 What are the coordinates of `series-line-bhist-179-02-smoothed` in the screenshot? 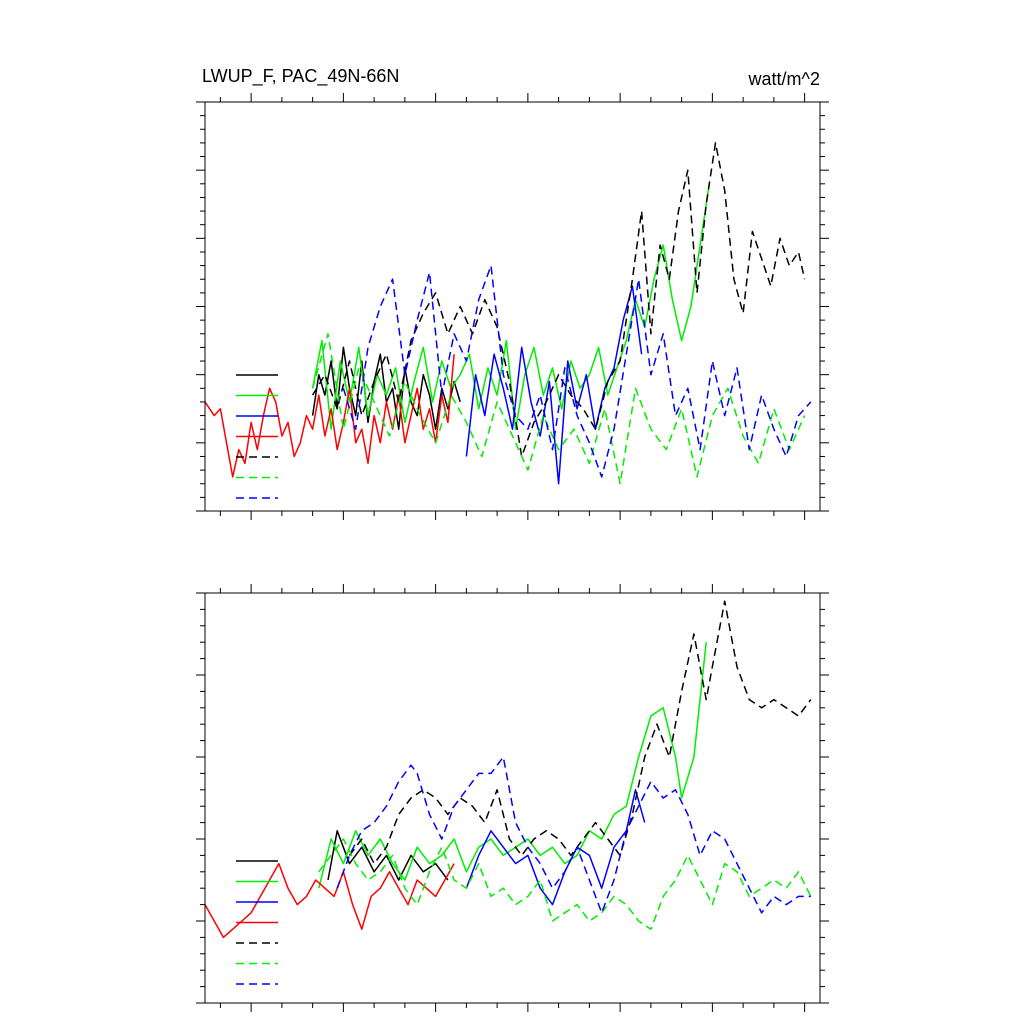 It's located at (512, 765).